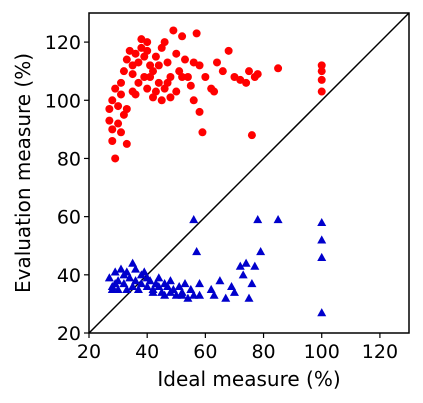 The width and height of the screenshot is (423, 403). I want to click on x-tick-label: 100, so click(322, 352).